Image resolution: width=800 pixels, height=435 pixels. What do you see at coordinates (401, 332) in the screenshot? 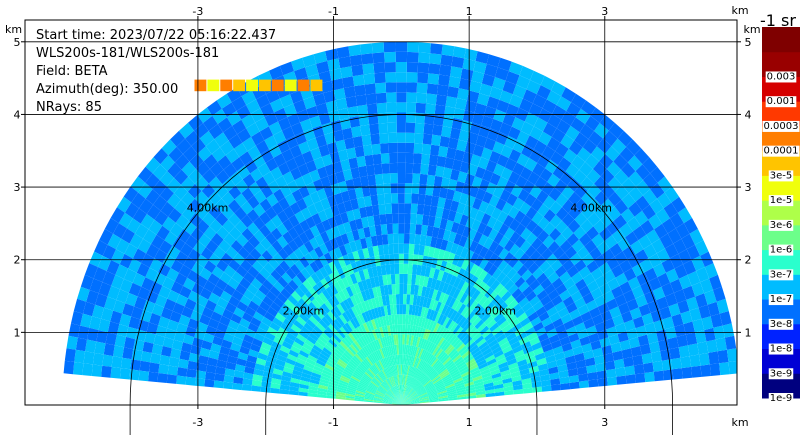
I see `range-ring` at bounding box center [401, 332].